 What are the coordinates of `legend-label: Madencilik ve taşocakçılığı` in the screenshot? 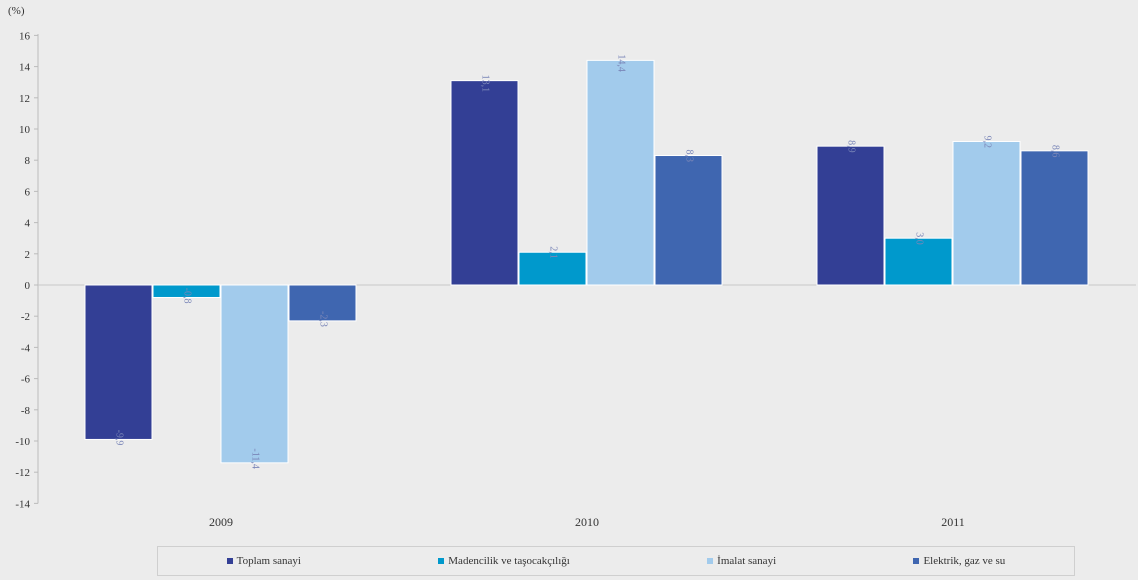 It's located at (509, 561).